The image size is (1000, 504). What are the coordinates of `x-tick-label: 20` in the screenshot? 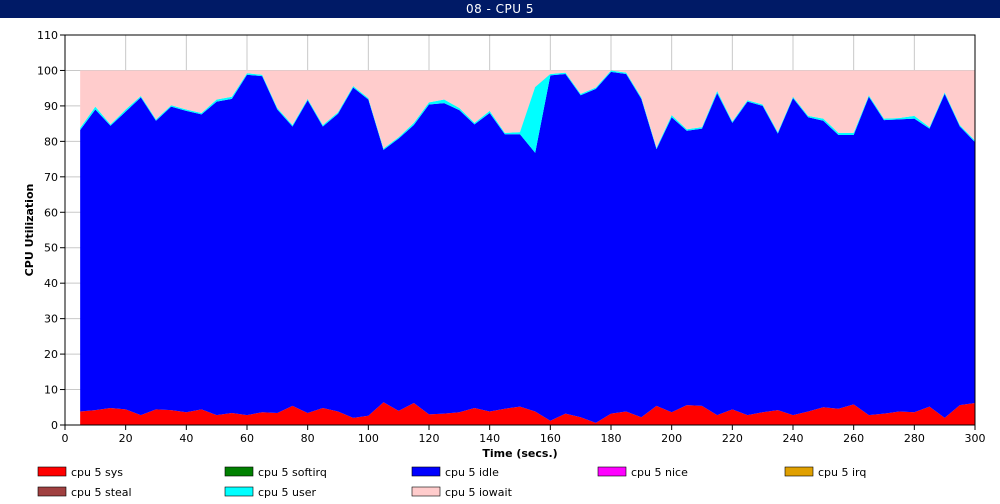 It's located at (126, 438).